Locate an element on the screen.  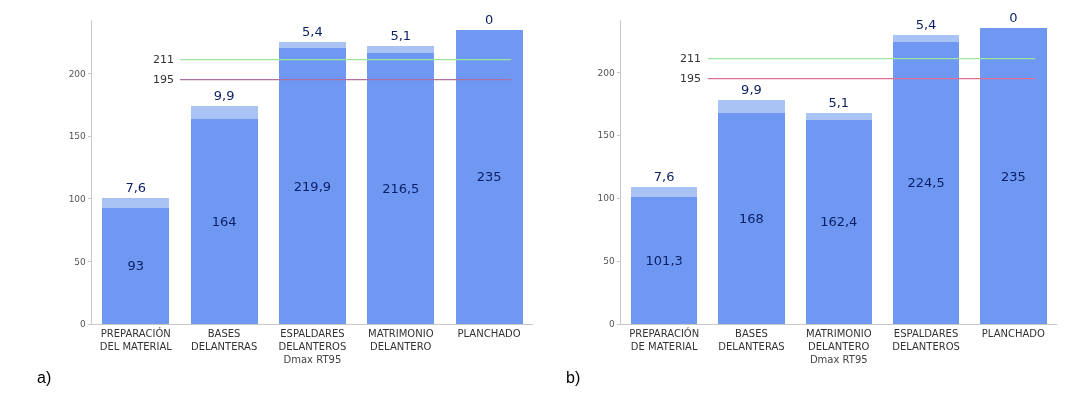
data-label: 219,9 is located at coordinates (312, 186).